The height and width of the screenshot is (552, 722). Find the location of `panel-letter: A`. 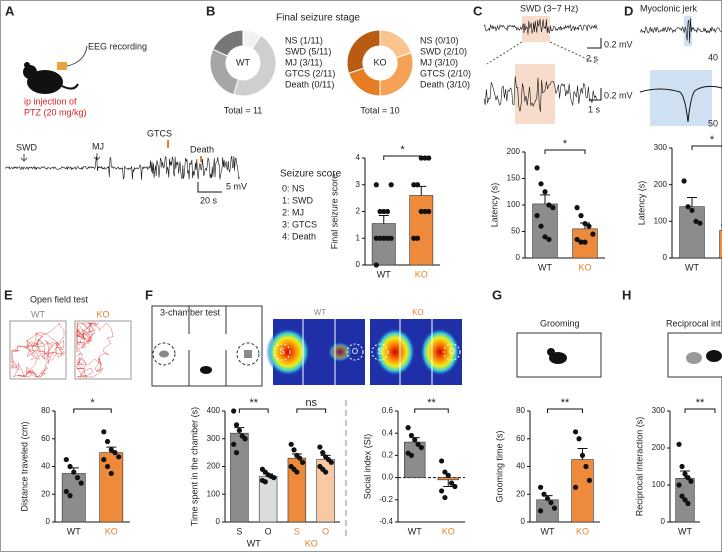

panel-letter: A is located at coordinates (10, 10).